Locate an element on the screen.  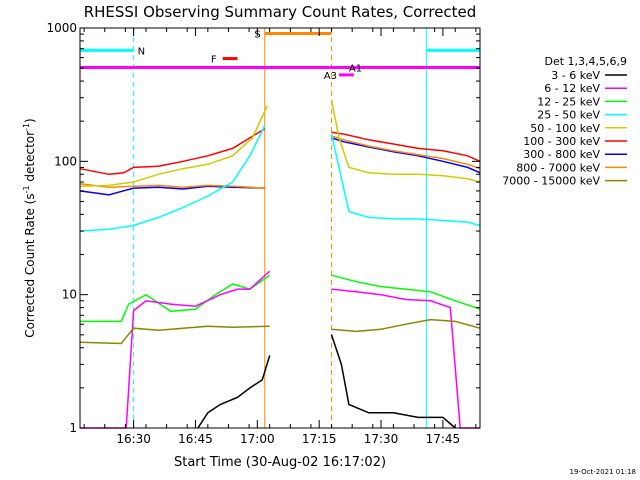
legend-label: 12 - 25 keV is located at coordinates (568, 101).